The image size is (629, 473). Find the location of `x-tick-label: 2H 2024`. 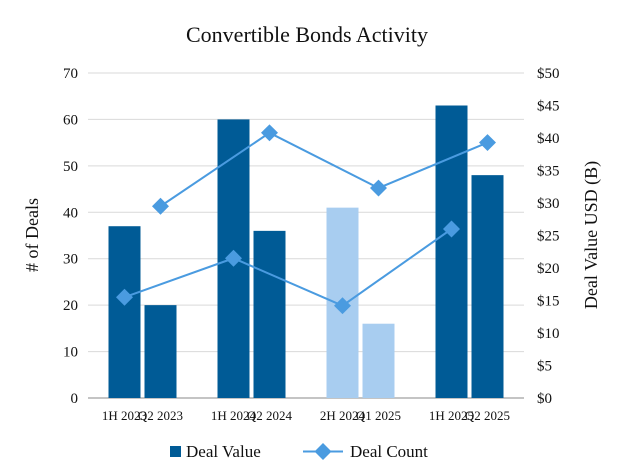

x-tick-label: 2H 2024 is located at coordinates (343, 415).